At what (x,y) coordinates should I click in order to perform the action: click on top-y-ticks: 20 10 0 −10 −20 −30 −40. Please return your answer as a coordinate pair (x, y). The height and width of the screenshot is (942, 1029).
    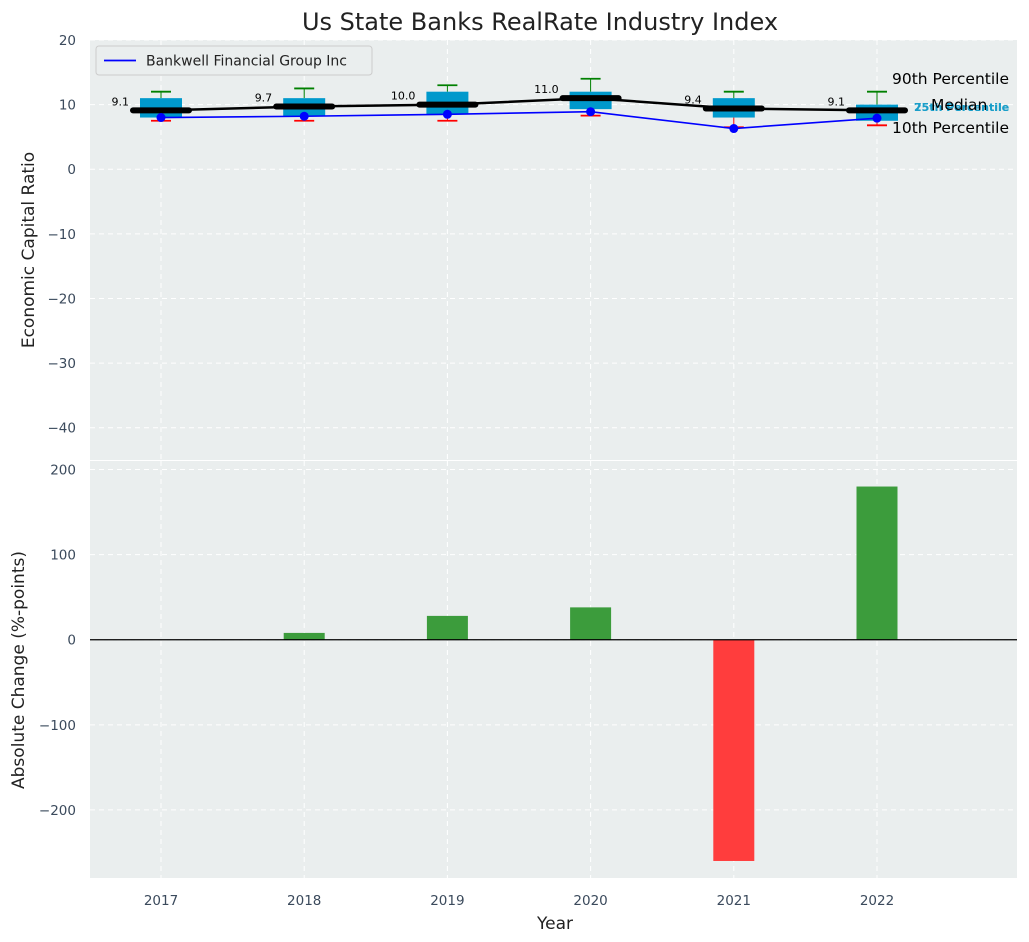
    Looking at the image, I should click on (62, 235).